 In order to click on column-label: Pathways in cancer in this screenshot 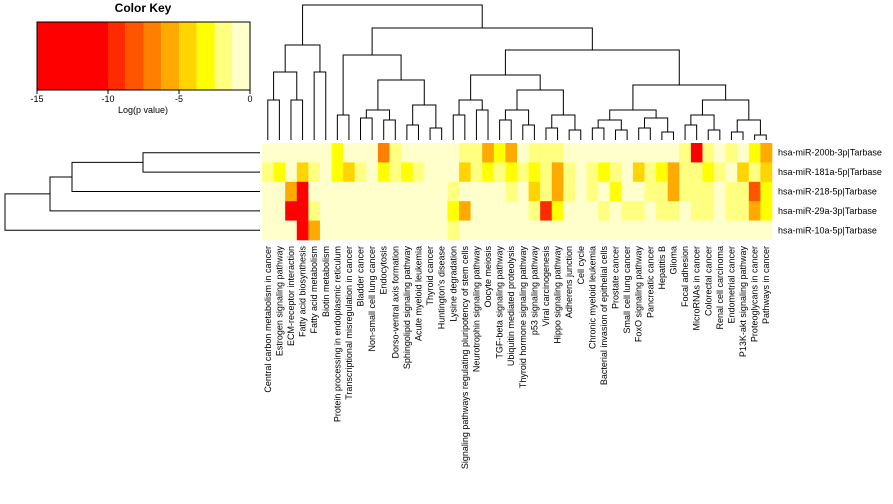, I will do `click(766, 285)`.